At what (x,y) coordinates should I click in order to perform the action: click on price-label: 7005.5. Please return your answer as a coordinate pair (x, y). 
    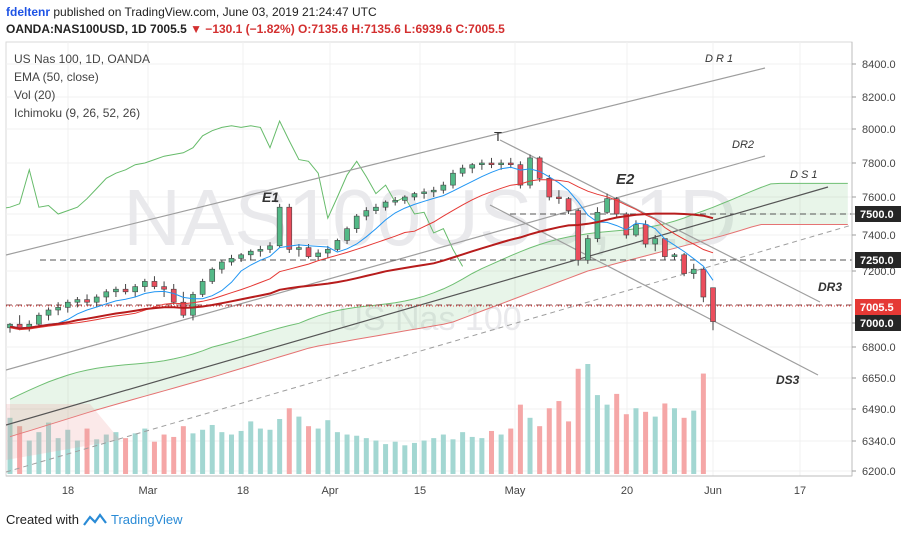
    Looking at the image, I should click on (877, 308).